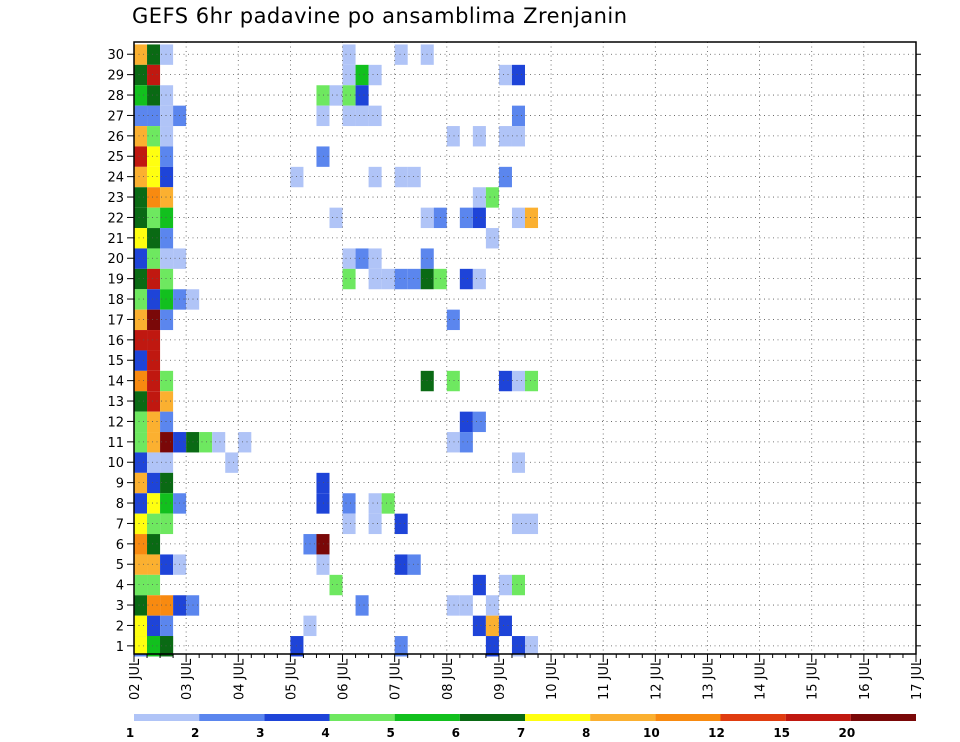 This screenshot has width=960, height=742. What do you see at coordinates (115, 116) in the screenshot?
I see `y-tick-label: 27` at bounding box center [115, 116].